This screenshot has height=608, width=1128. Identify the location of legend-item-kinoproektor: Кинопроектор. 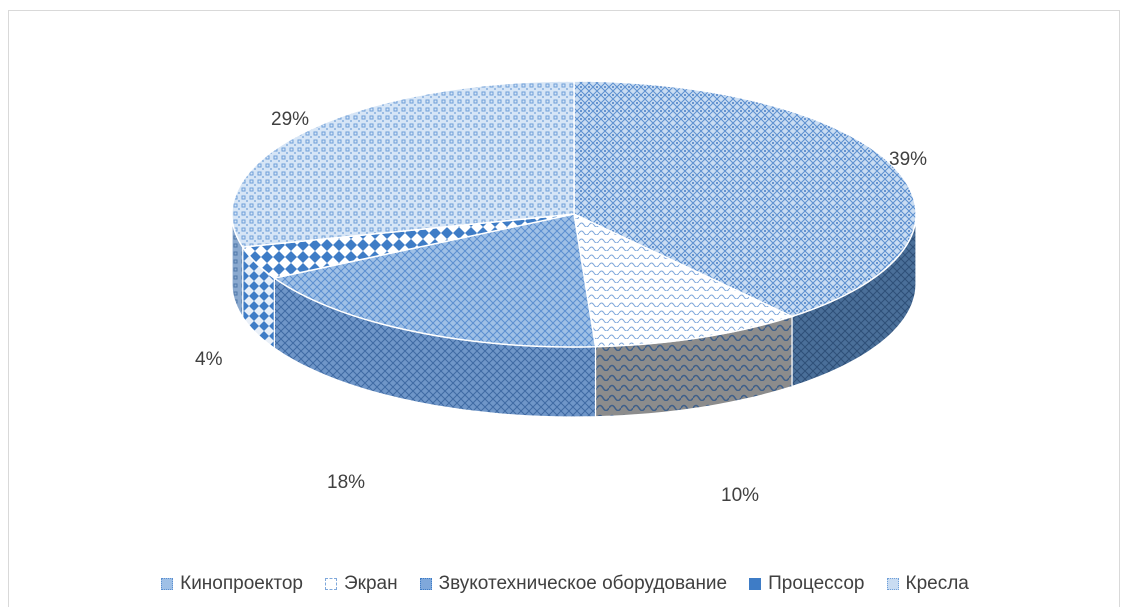
(232, 584).